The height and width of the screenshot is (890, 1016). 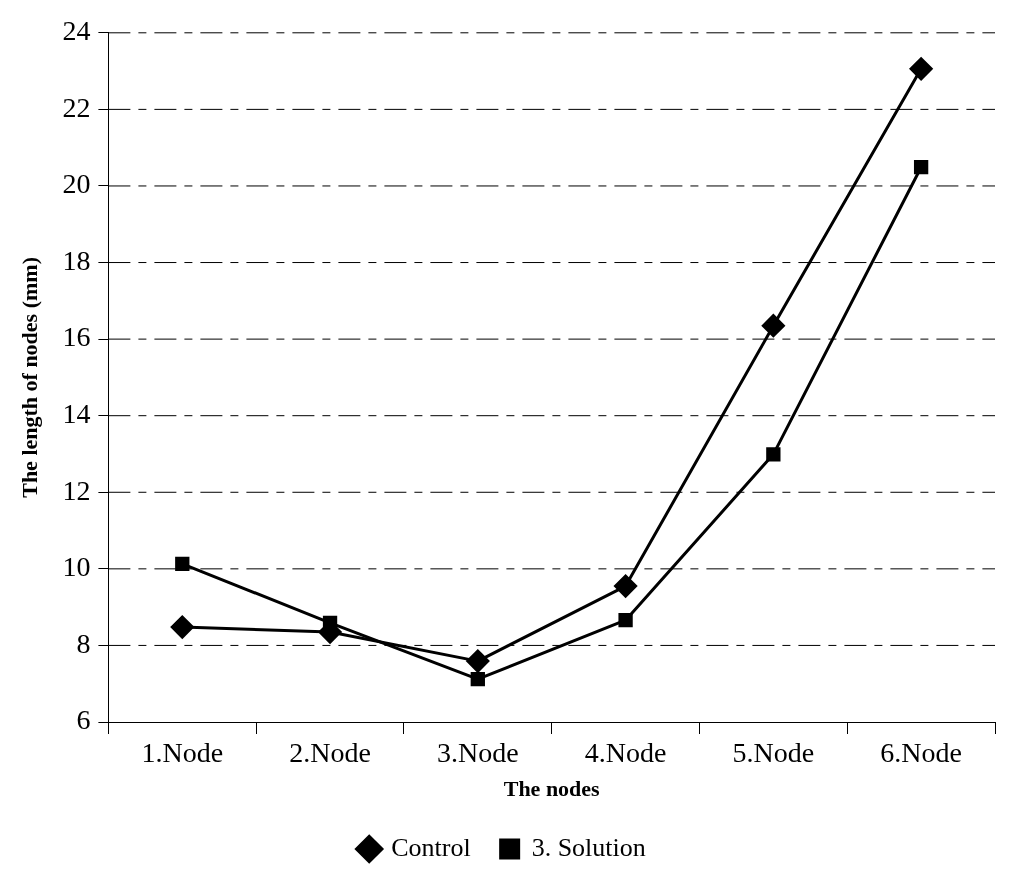 What do you see at coordinates (76, 184) in the screenshot?
I see `y-tick-label: 20` at bounding box center [76, 184].